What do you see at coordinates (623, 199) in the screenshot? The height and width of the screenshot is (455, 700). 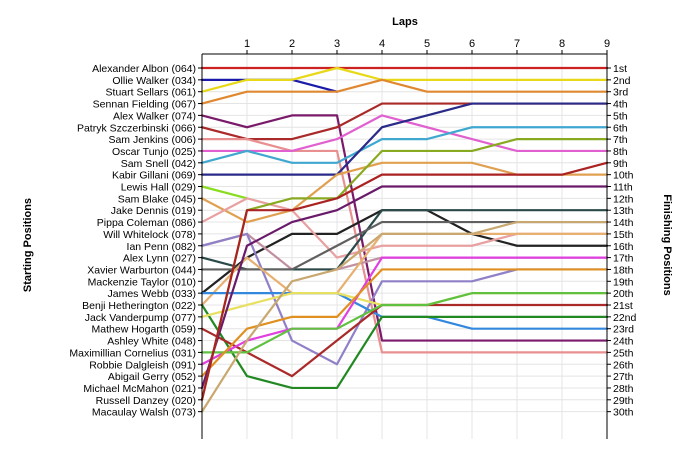 I see `finishing-position-label: 12th` at bounding box center [623, 199].